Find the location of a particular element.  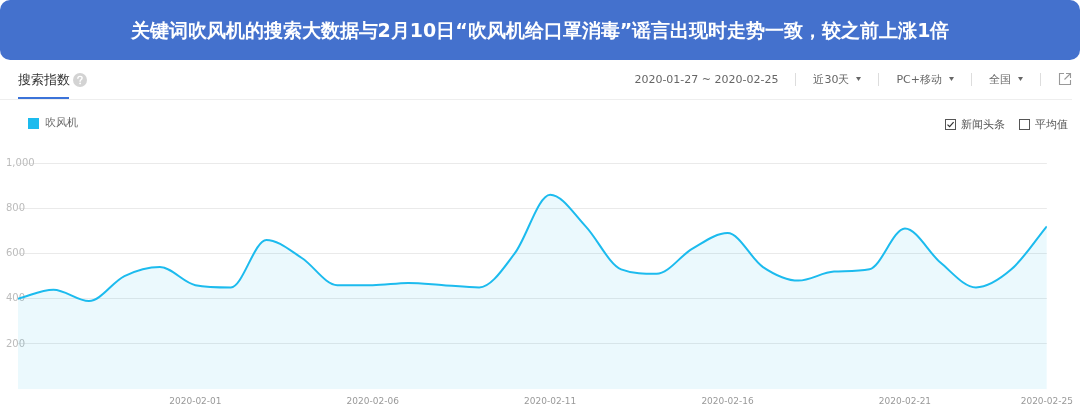

text: 新闻头条 is located at coordinates (983, 124).